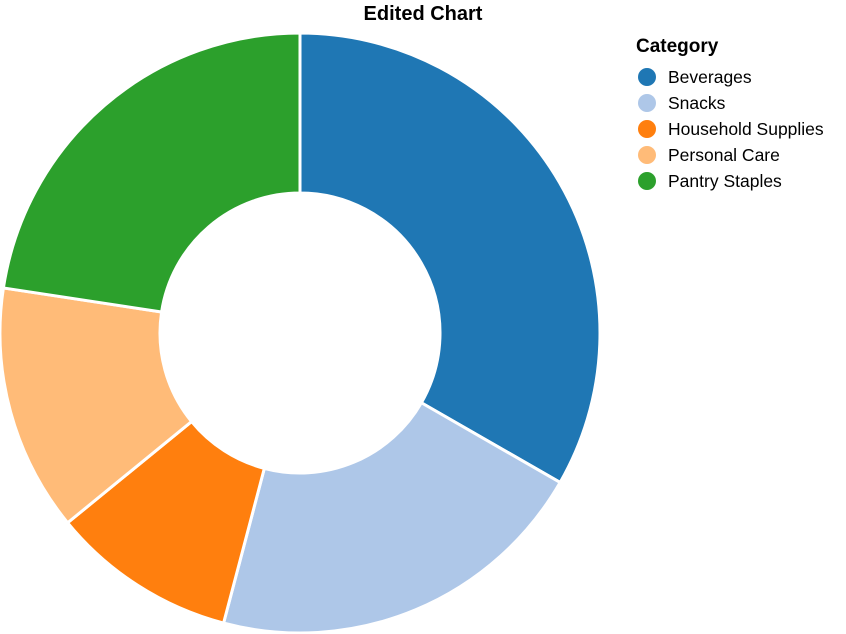 The height and width of the screenshot is (634, 846). I want to click on legend-item-personal-care: Personal Care, so click(709, 155).